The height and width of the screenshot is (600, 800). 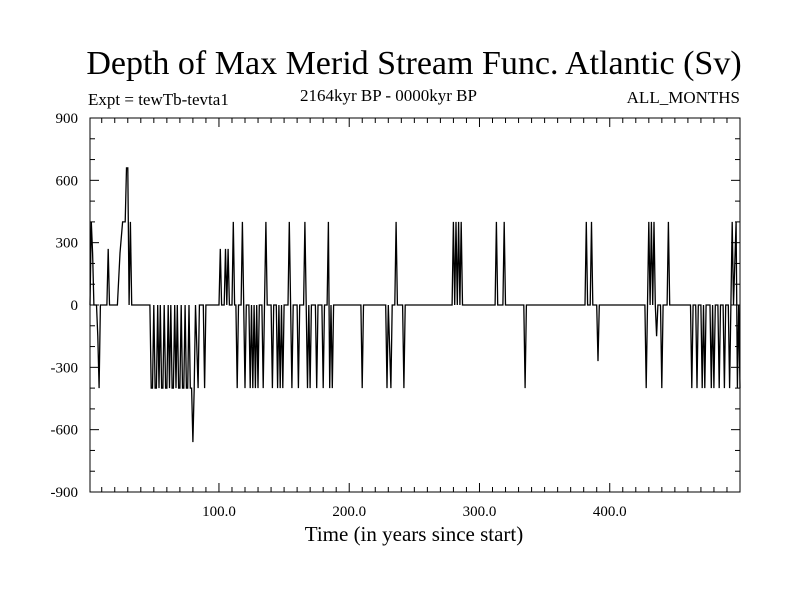 What do you see at coordinates (65, 431) in the screenshot?
I see `y-tick-label: -600` at bounding box center [65, 431].